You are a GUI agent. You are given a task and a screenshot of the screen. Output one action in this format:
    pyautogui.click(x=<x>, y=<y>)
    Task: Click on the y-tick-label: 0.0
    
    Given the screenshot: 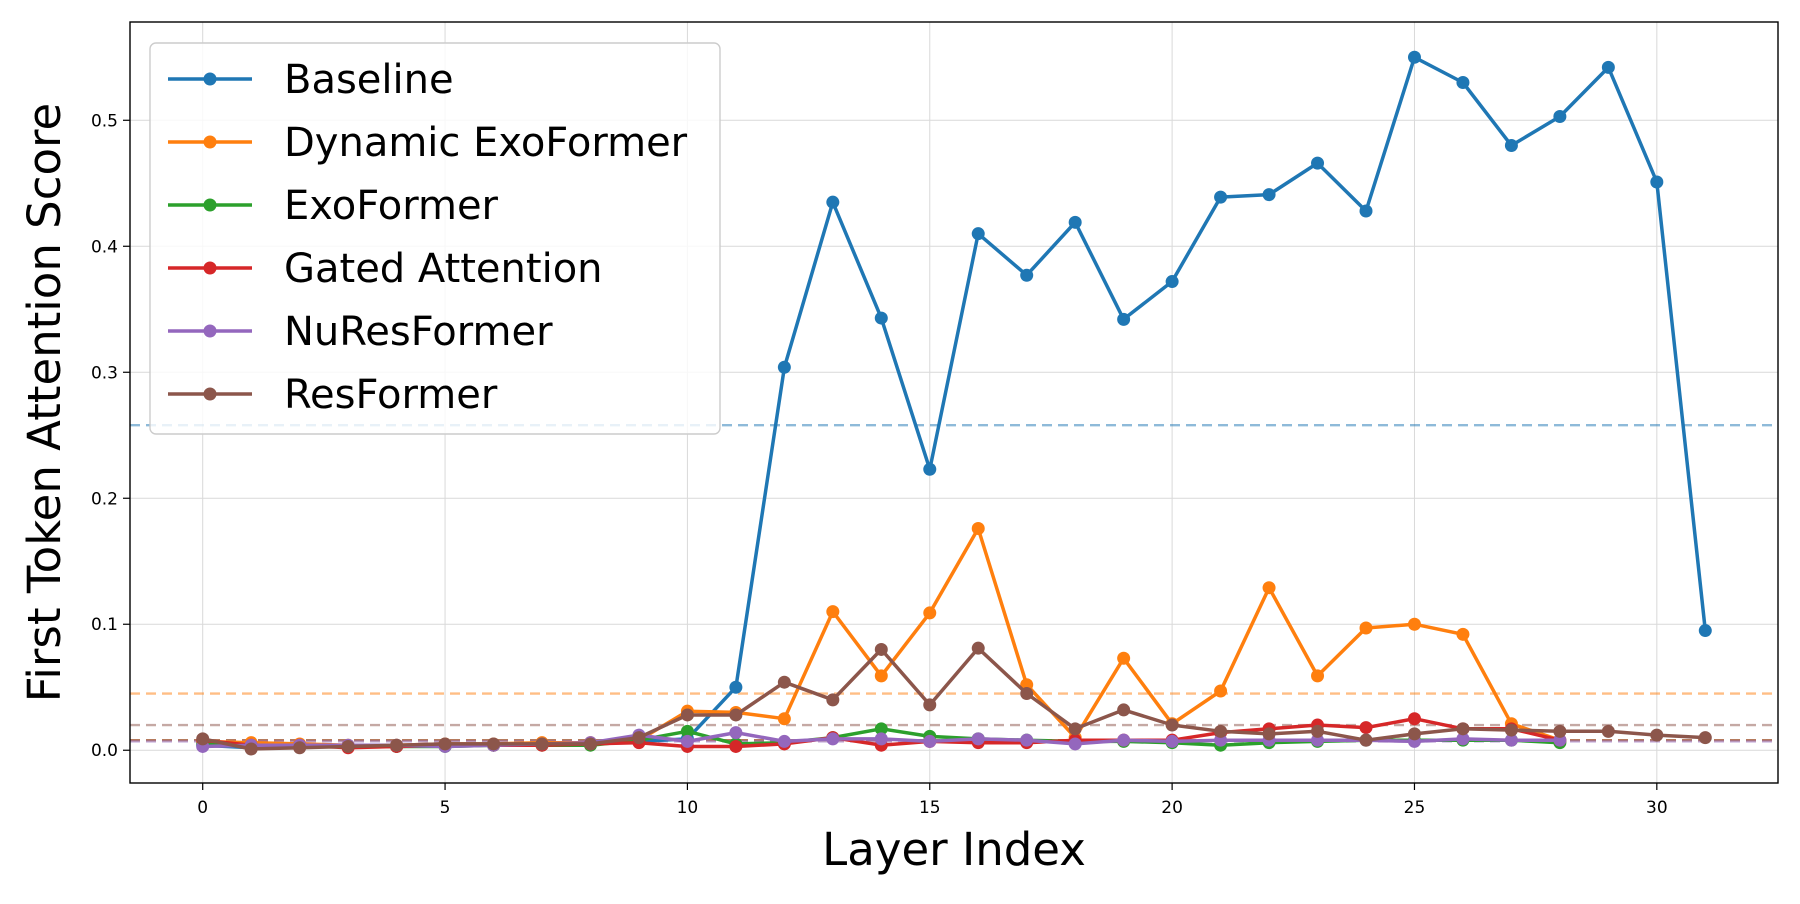 What is the action you would take?
    pyautogui.click(x=104, y=751)
    